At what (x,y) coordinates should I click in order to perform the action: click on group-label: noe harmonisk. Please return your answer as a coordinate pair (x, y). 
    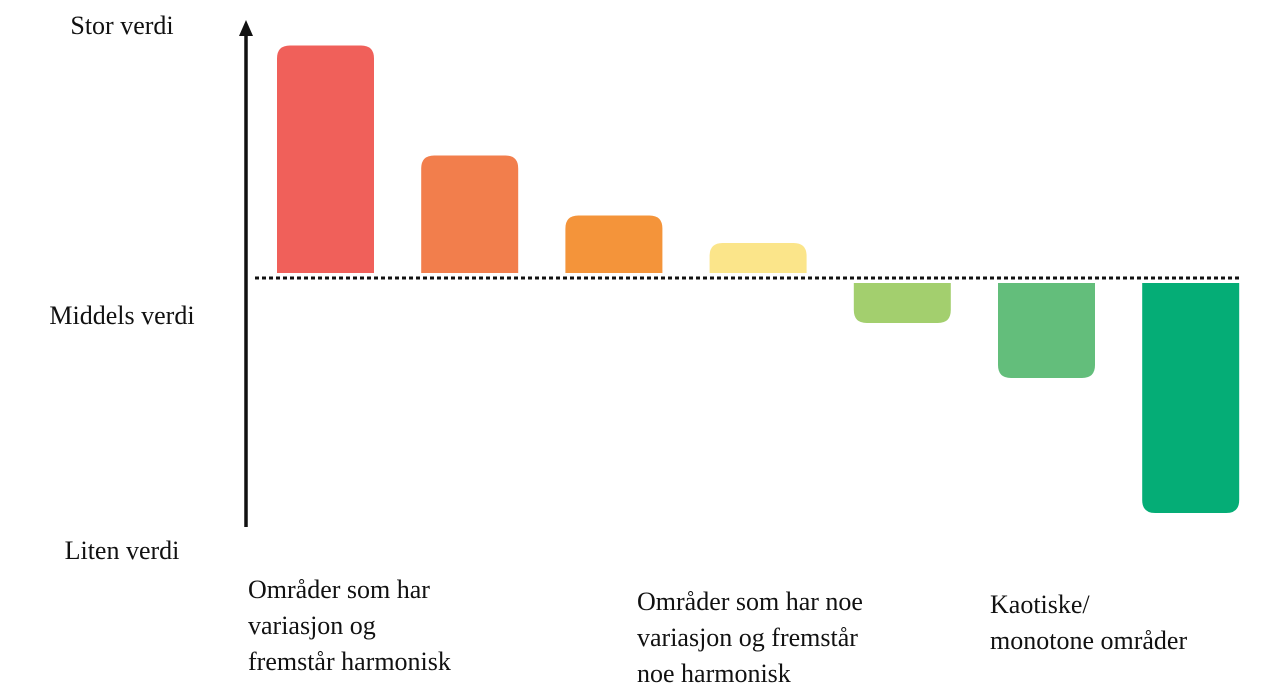
    Looking at the image, I should click on (714, 671).